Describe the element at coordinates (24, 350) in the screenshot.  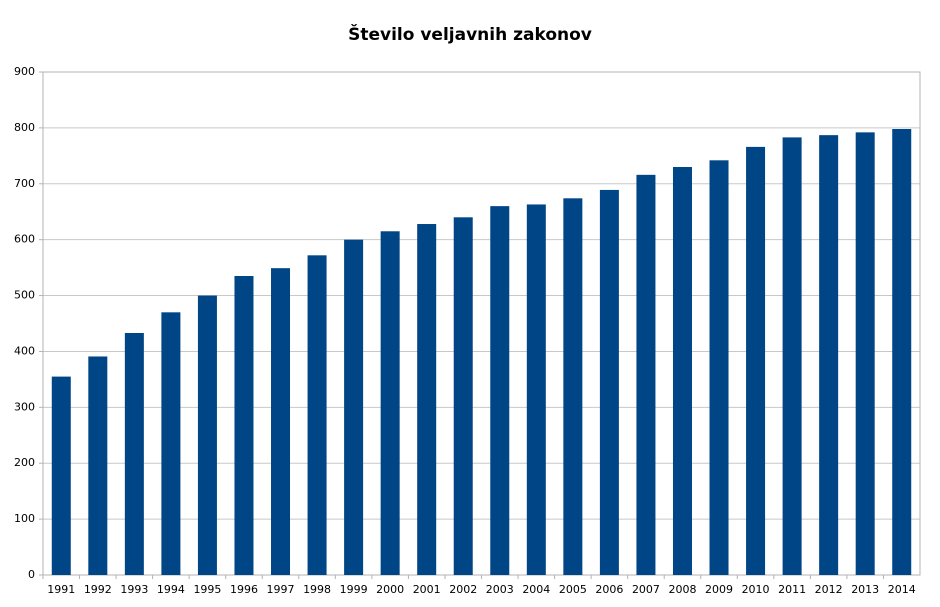
I see `y-tick-label: 400` at that location.